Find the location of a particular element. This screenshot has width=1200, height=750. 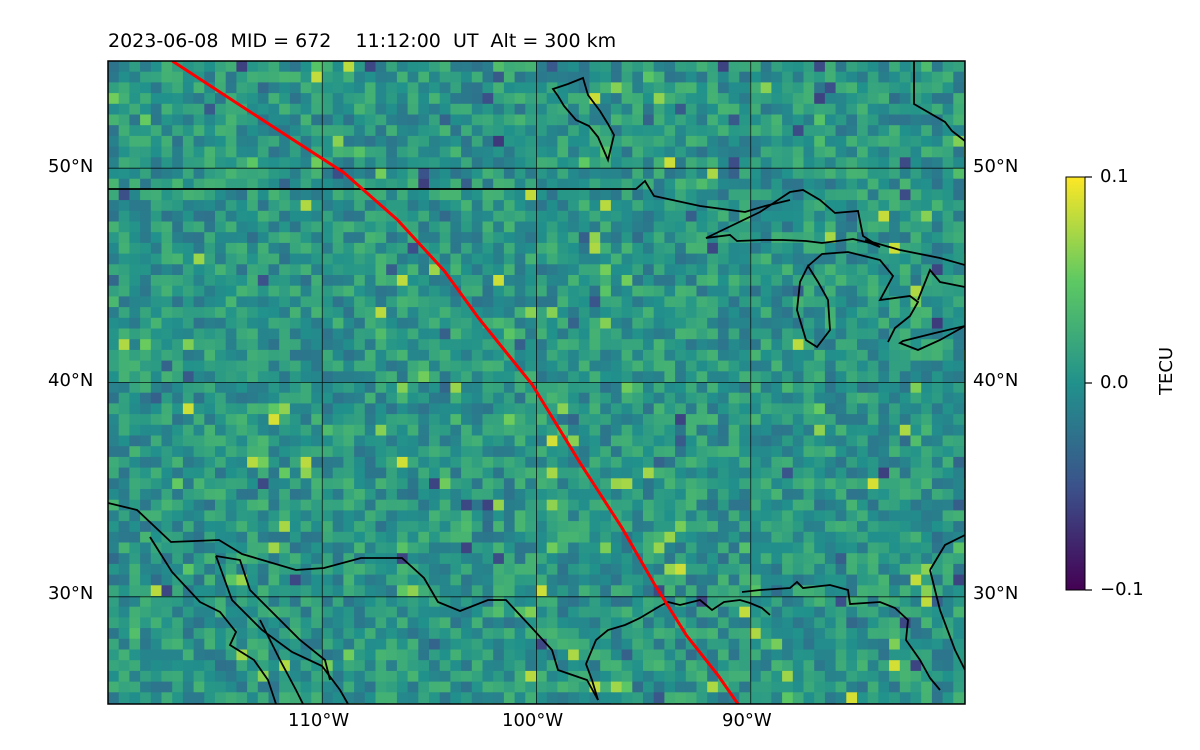

lat-label-30-left: 30°N is located at coordinates (71, 593).